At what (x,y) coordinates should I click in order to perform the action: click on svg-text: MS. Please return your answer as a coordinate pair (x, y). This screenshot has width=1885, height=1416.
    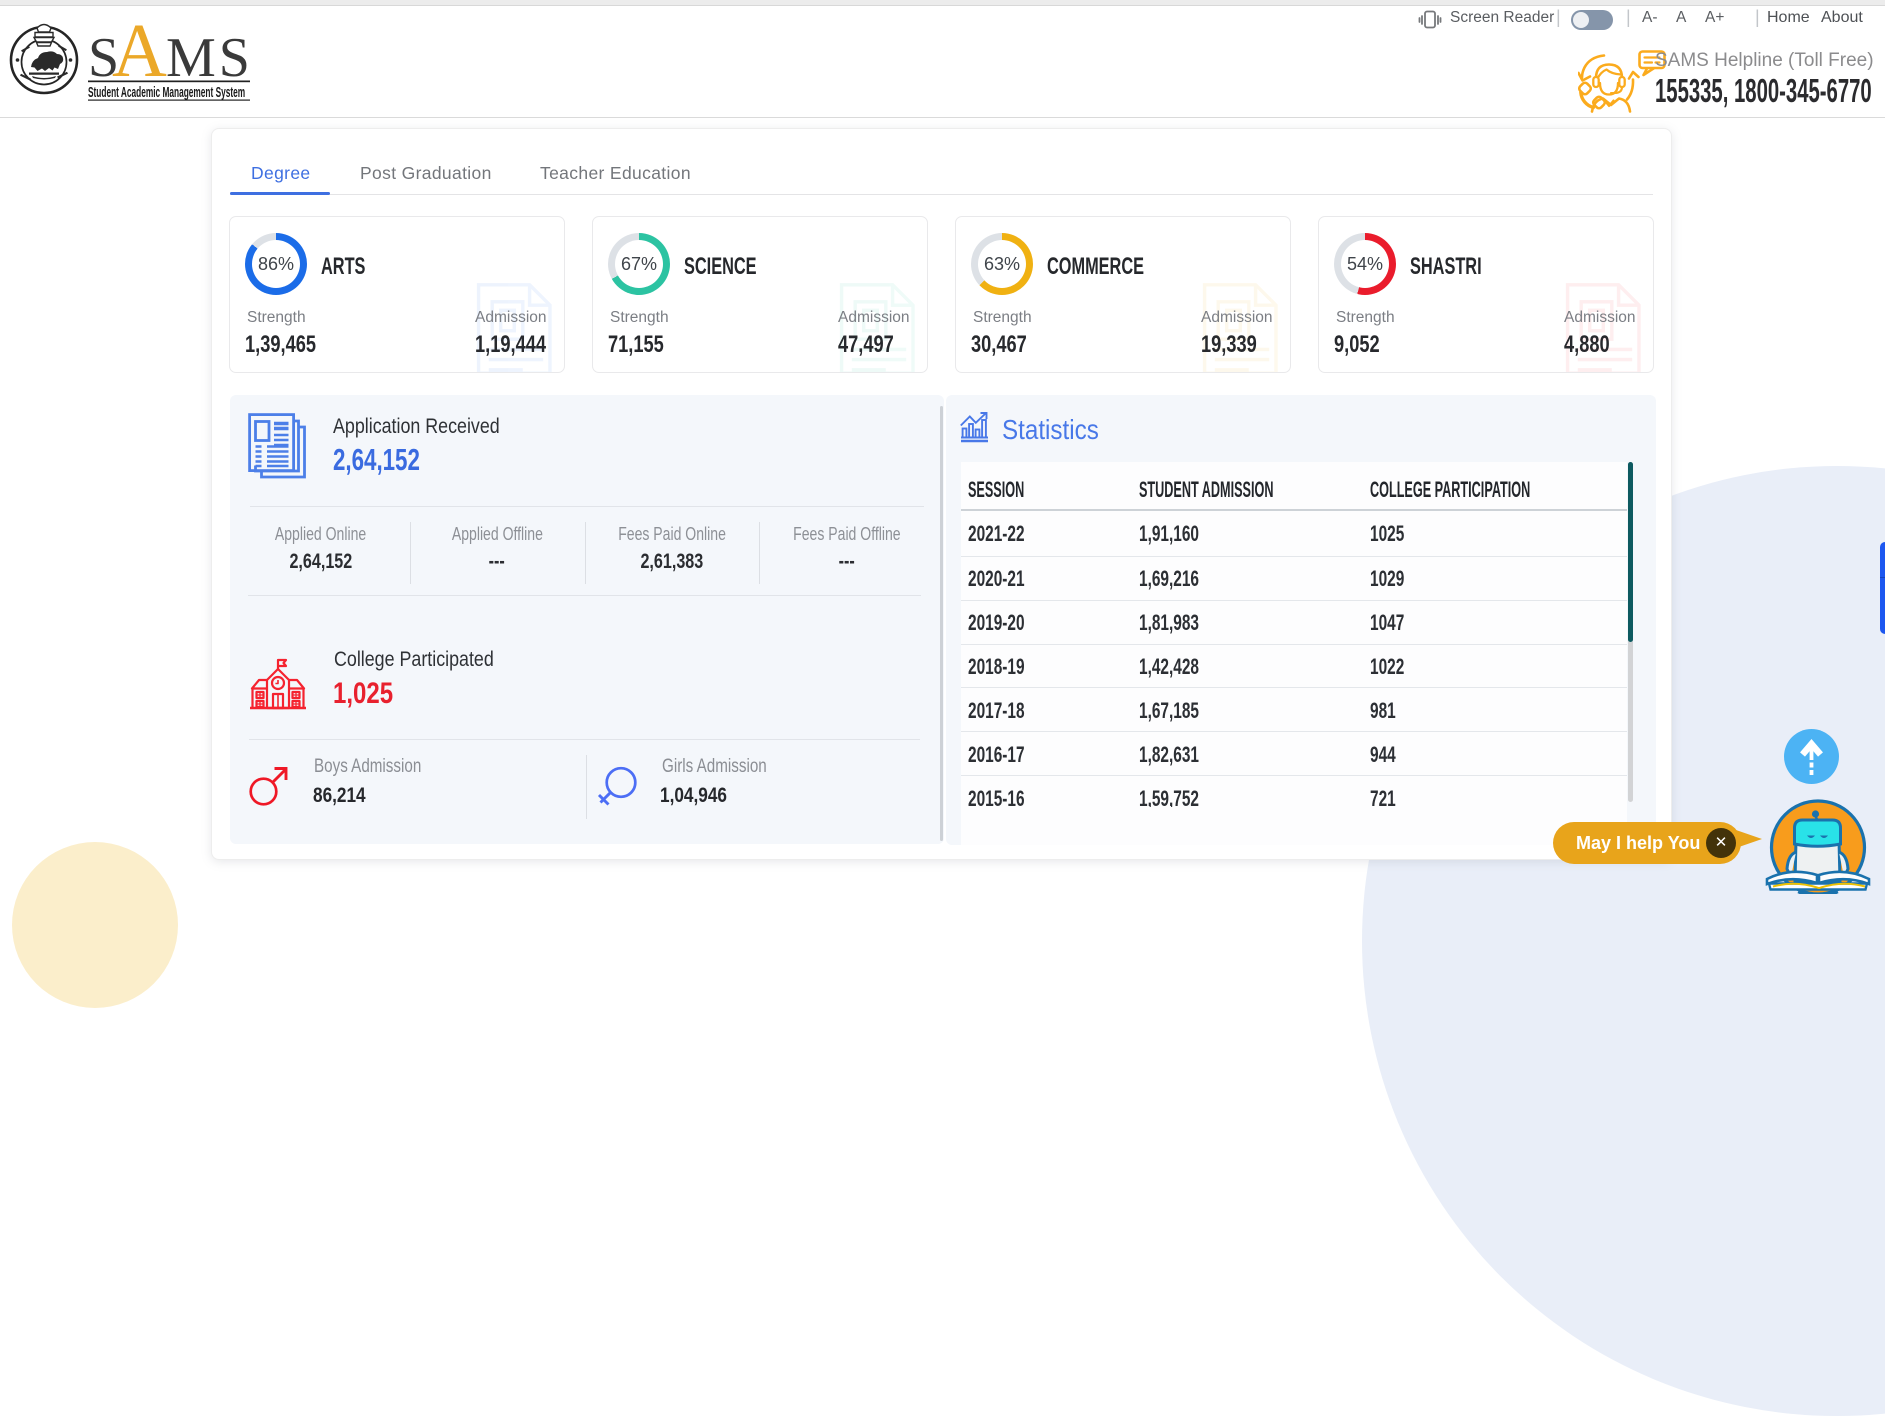
    Looking at the image, I should click on (209, 58).